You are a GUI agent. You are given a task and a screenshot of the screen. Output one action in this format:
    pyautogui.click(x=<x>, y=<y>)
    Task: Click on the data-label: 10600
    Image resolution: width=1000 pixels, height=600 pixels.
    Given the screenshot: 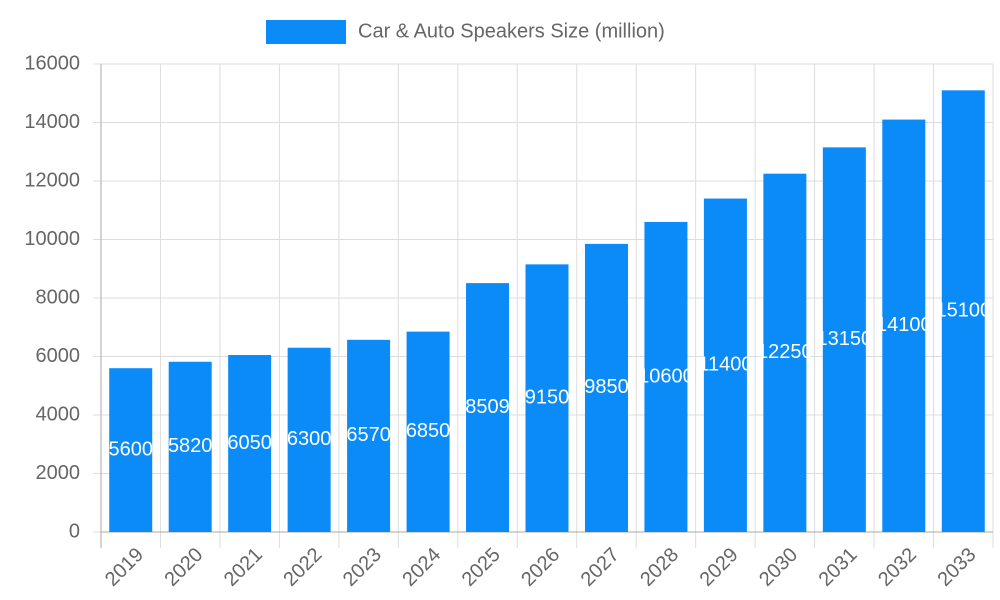 What is the action you would take?
    pyautogui.click(x=666, y=376)
    